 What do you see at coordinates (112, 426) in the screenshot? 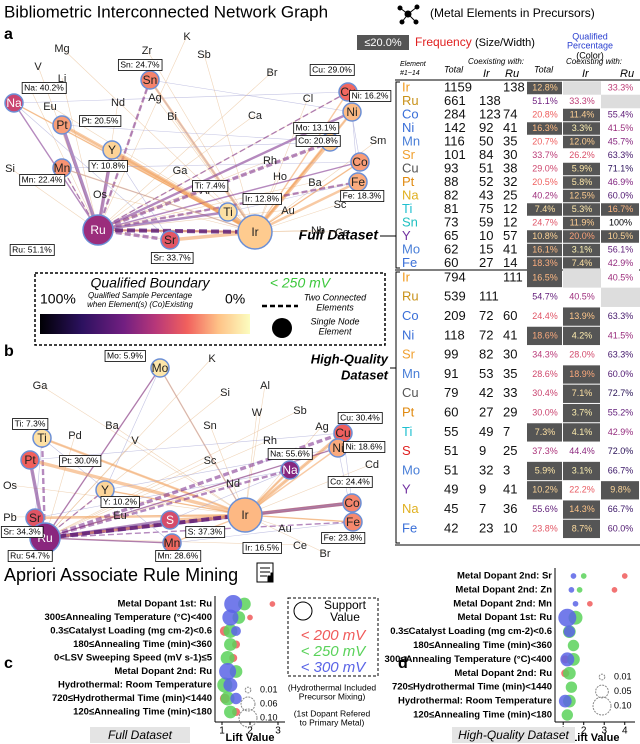
I see `node-label: Ba` at bounding box center [112, 426].